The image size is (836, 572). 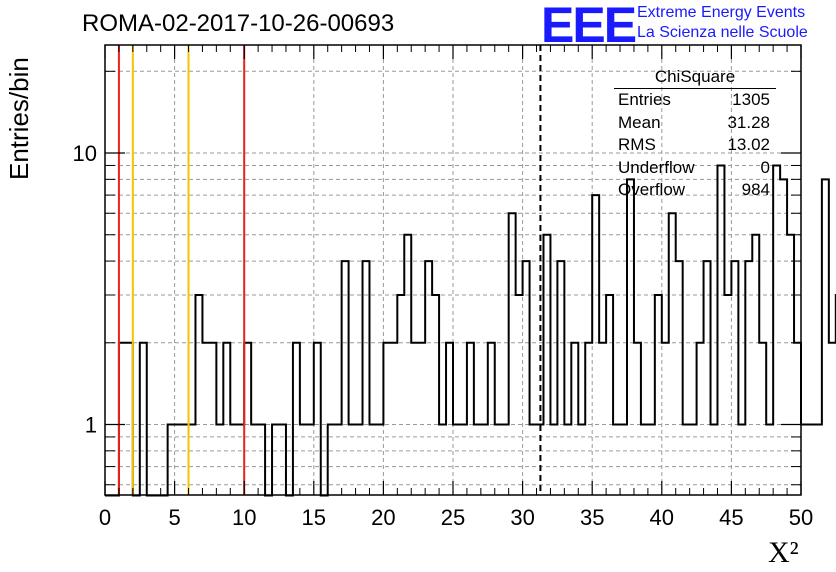 I want to click on stats-value: 1305, so click(x=751, y=99).